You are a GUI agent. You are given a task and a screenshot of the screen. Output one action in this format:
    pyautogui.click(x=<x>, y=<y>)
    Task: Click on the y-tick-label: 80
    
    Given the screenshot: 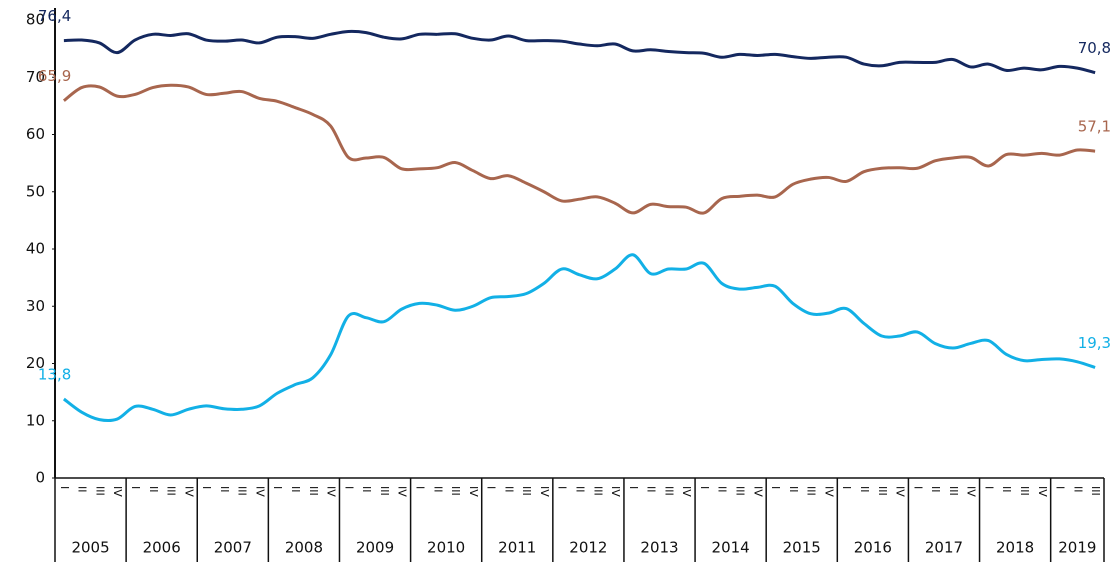 What is the action you would take?
    pyautogui.click(x=35, y=20)
    